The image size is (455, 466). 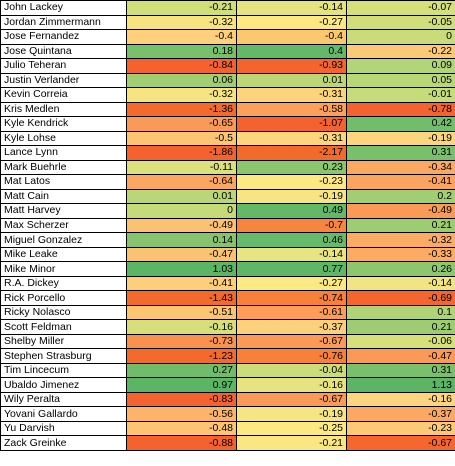 I want to click on value-cell-col1: -0.84, so click(x=181, y=66).